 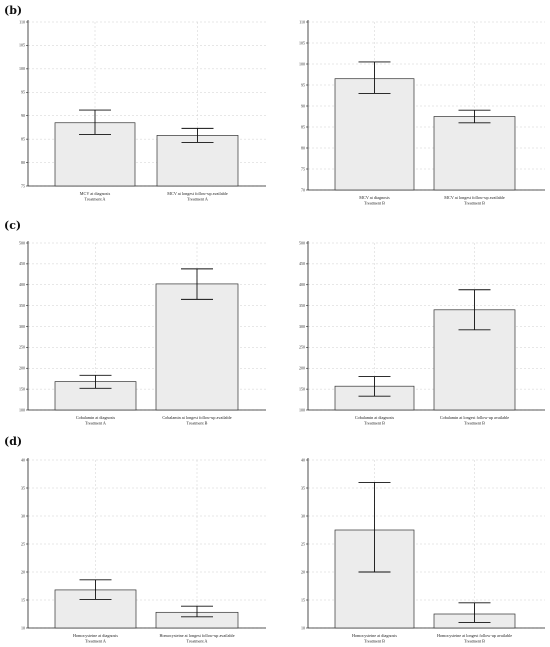 What do you see at coordinates (13, 225) in the screenshot?
I see `panel-label-c: (c)` at bounding box center [13, 225].